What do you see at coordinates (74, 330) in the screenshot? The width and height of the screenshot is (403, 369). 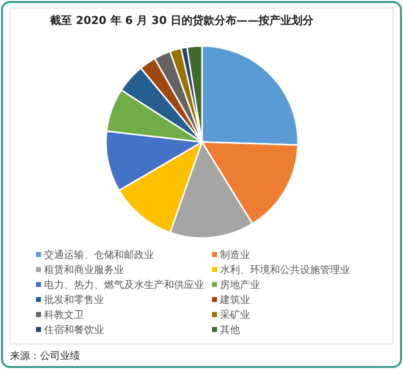 I see `legend-label: 住宿和餐饮业` at bounding box center [74, 330].